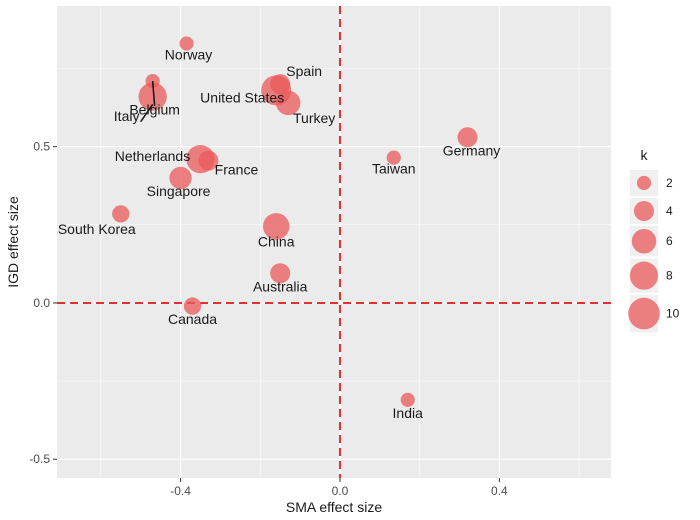 The image size is (700, 520). Describe the element at coordinates (186, 43) in the screenshot. I see `point-norway` at that location.